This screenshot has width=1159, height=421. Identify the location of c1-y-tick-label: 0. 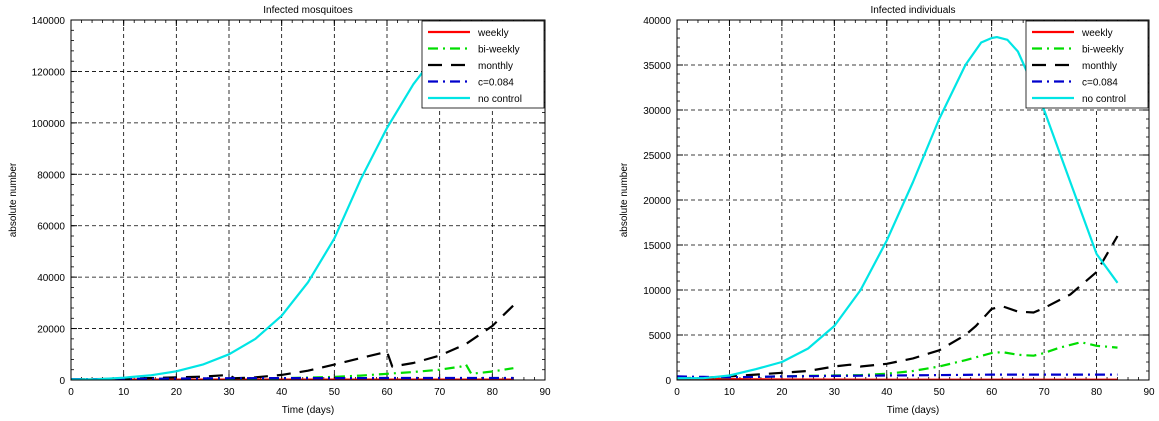
(668, 381).